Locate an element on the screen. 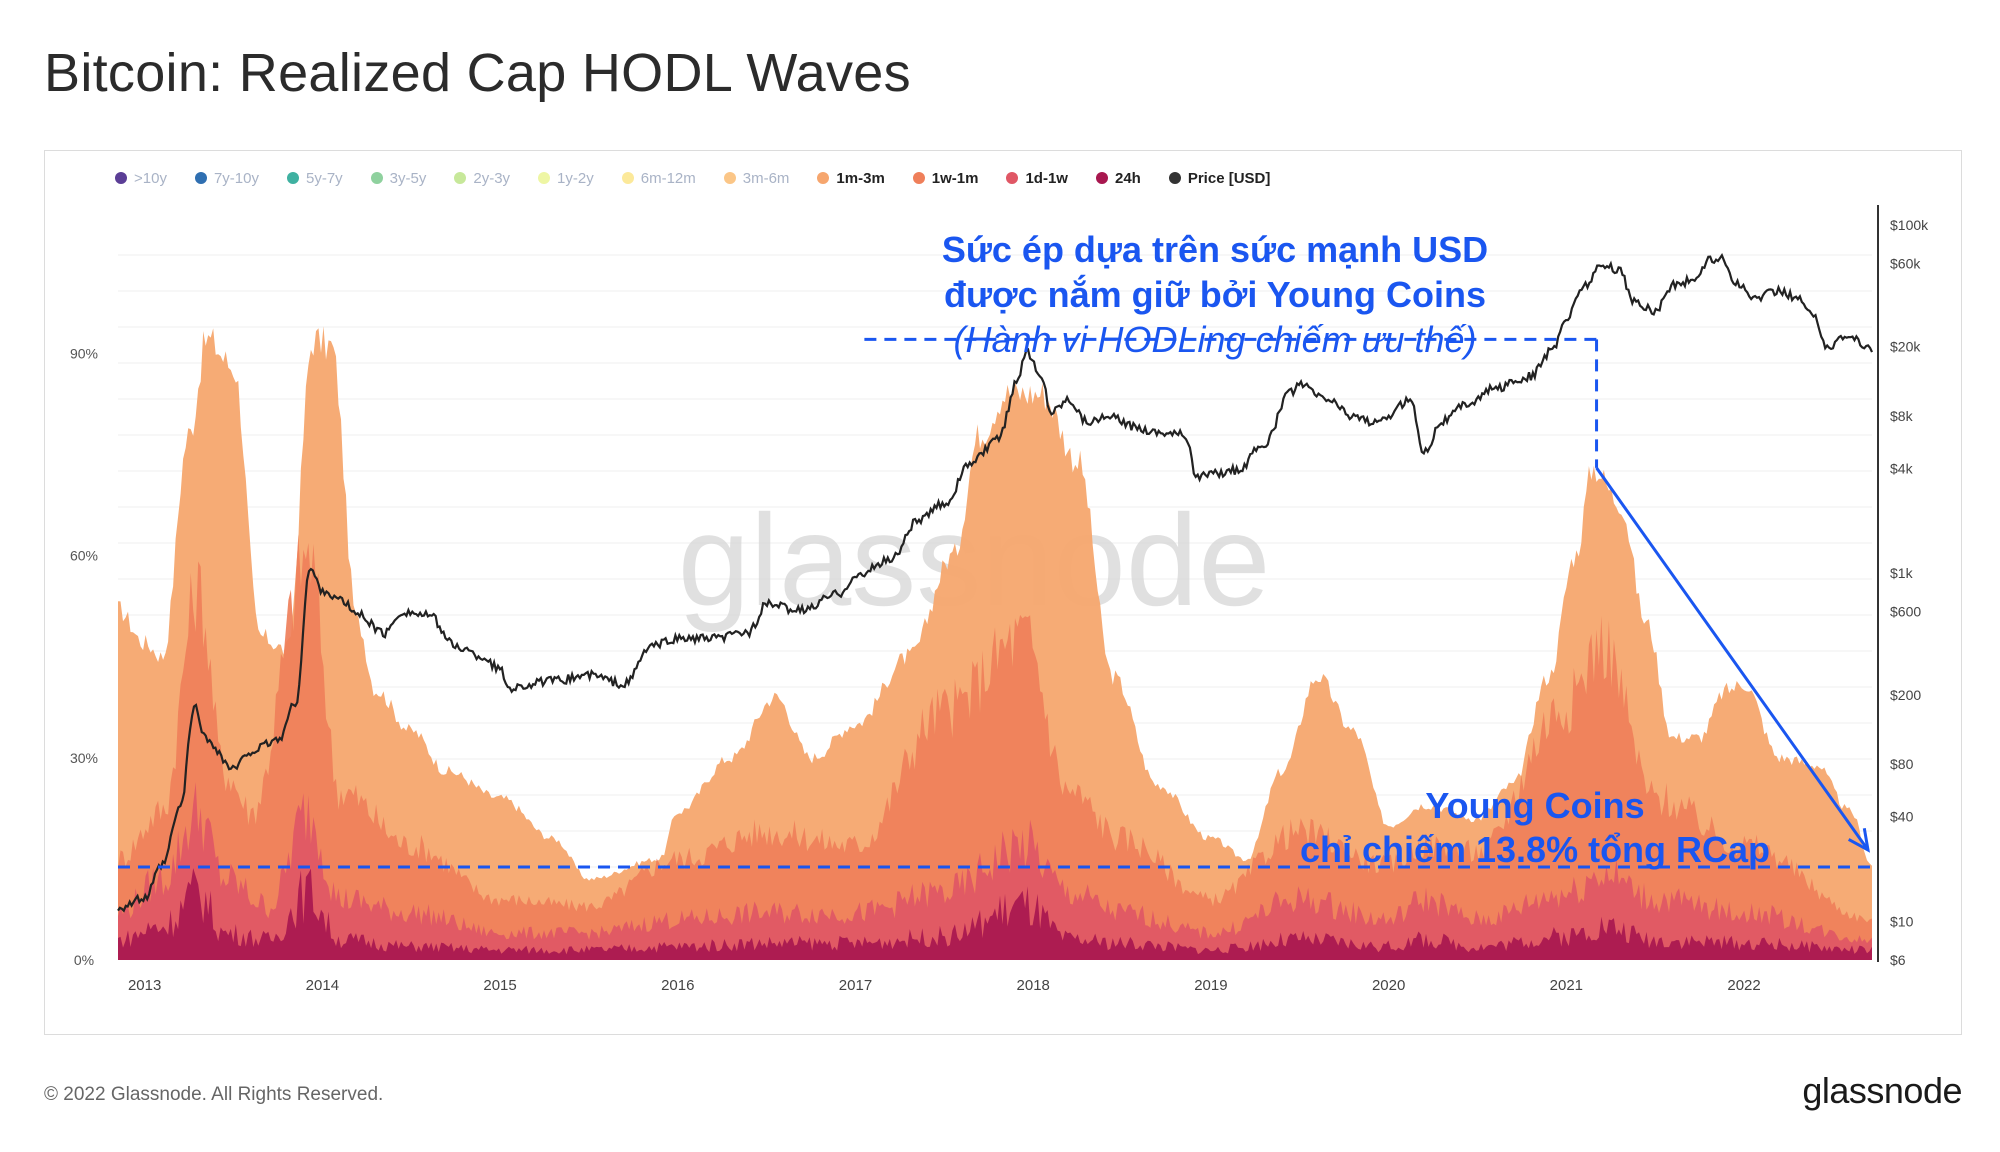  glassnode-logo: glassnode is located at coordinates (1882, 1090).